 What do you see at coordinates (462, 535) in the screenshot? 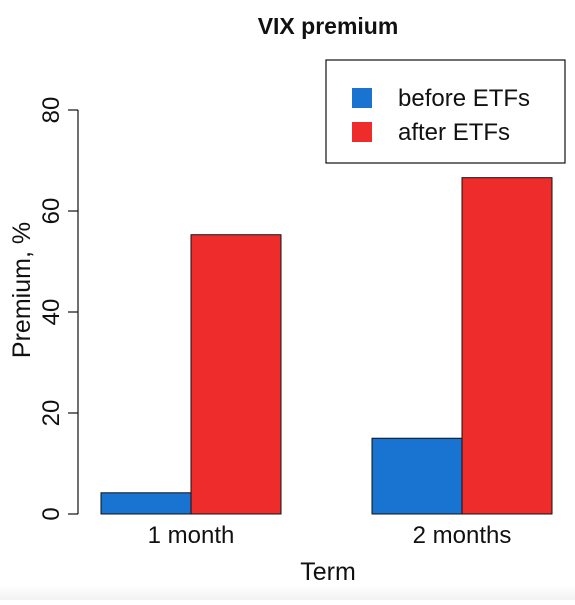
I see `x-tick-label: 2 months` at bounding box center [462, 535].